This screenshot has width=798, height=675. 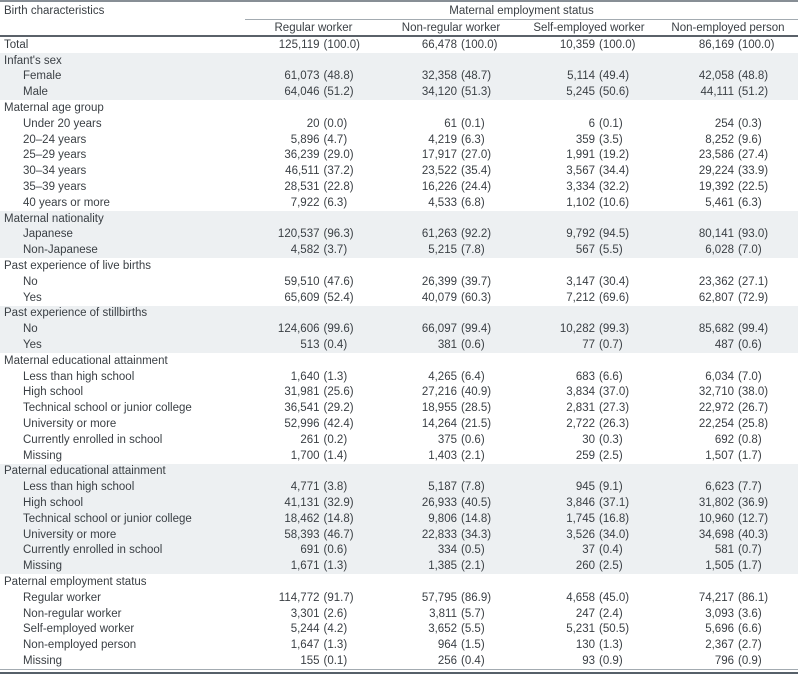 I want to click on value-count: 9,792, so click(x=580, y=234).